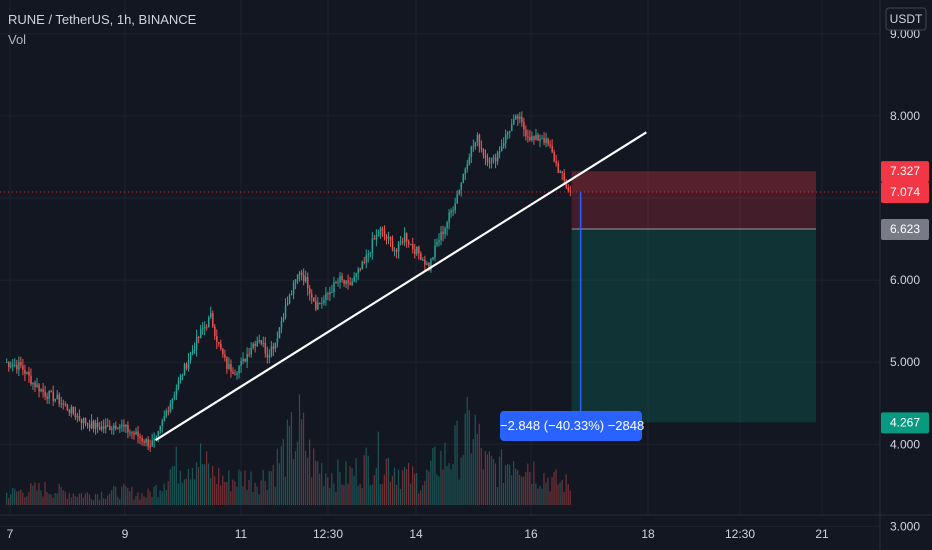 The height and width of the screenshot is (550, 932). What do you see at coordinates (17, 39) in the screenshot?
I see `volume-legend: Vol` at bounding box center [17, 39].